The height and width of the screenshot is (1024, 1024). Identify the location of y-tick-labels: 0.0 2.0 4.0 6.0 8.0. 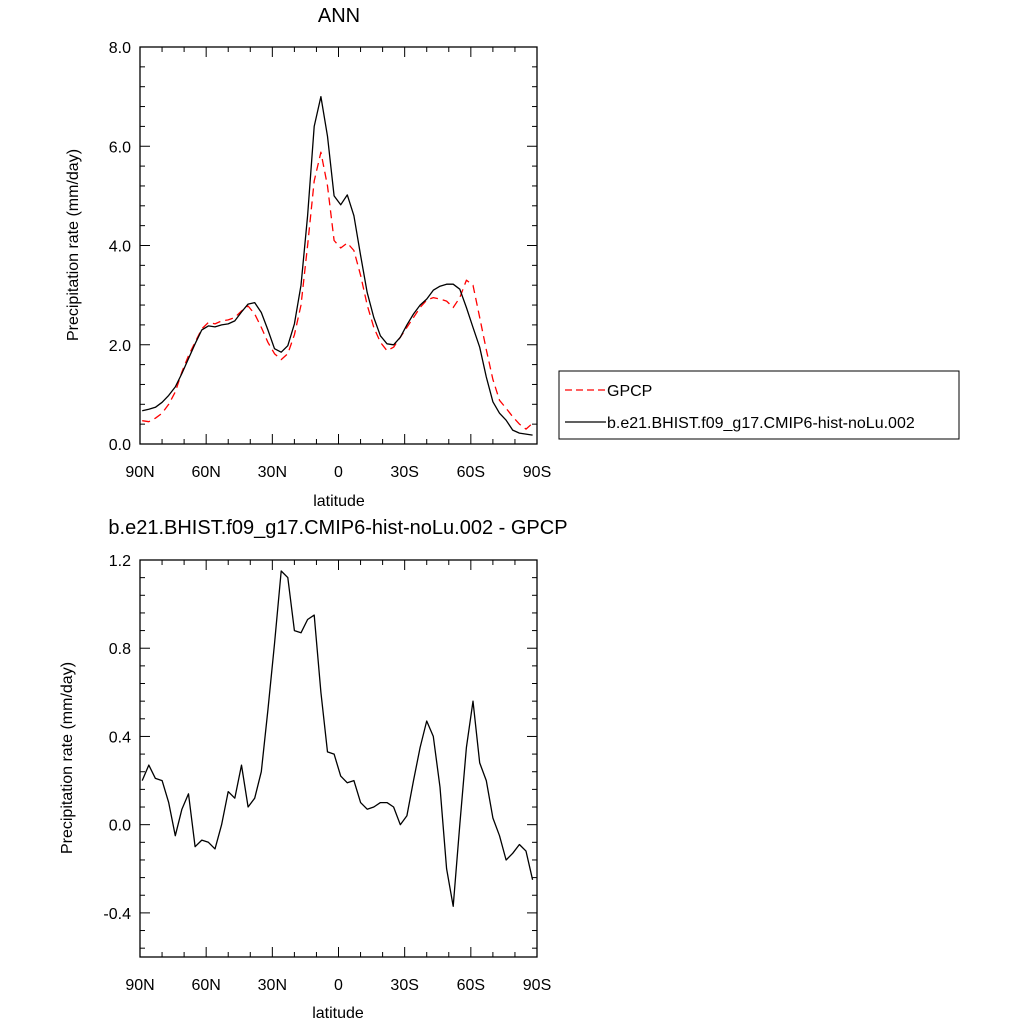
(120, 247).